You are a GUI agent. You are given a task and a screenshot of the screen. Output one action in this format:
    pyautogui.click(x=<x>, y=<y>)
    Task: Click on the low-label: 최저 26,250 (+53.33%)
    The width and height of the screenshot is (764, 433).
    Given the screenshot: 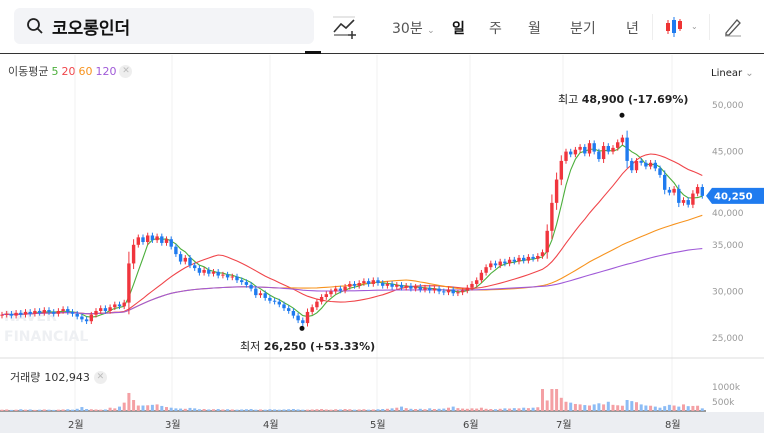 What is the action you would take?
    pyautogui.click(x=307, y=346)
    